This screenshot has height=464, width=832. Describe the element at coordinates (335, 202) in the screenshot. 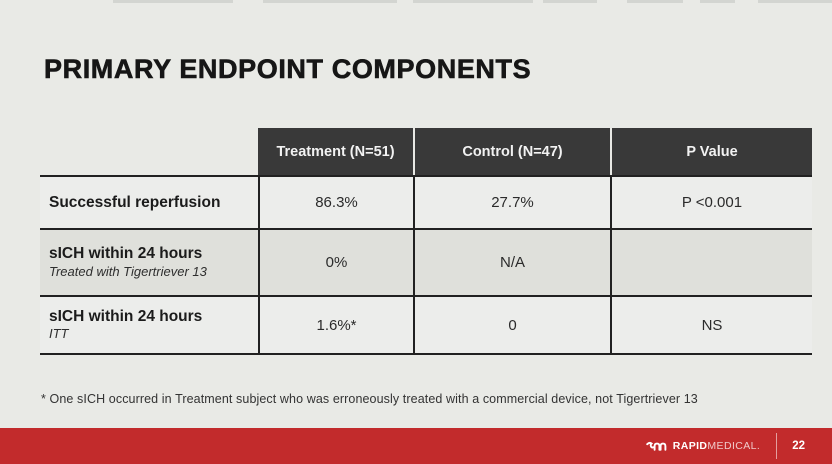

I see `cell-treatment: 86.3%` at that location.